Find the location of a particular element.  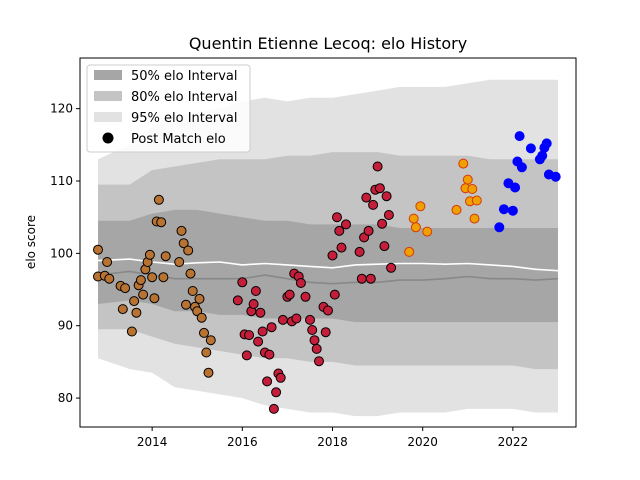

x-tick-label: 2018 is located at coordinates (332, 442).